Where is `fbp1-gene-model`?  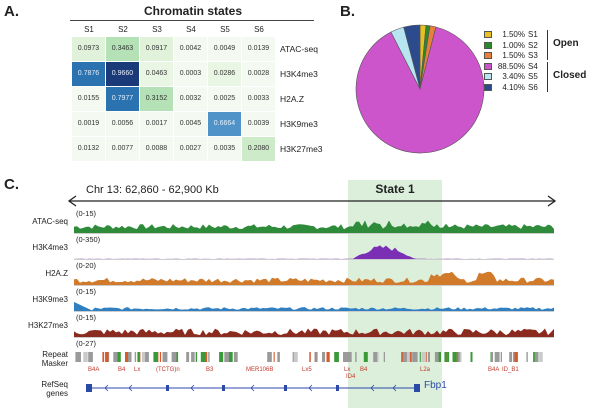
fbp1-gene-model is located at coordinates (253, 388).